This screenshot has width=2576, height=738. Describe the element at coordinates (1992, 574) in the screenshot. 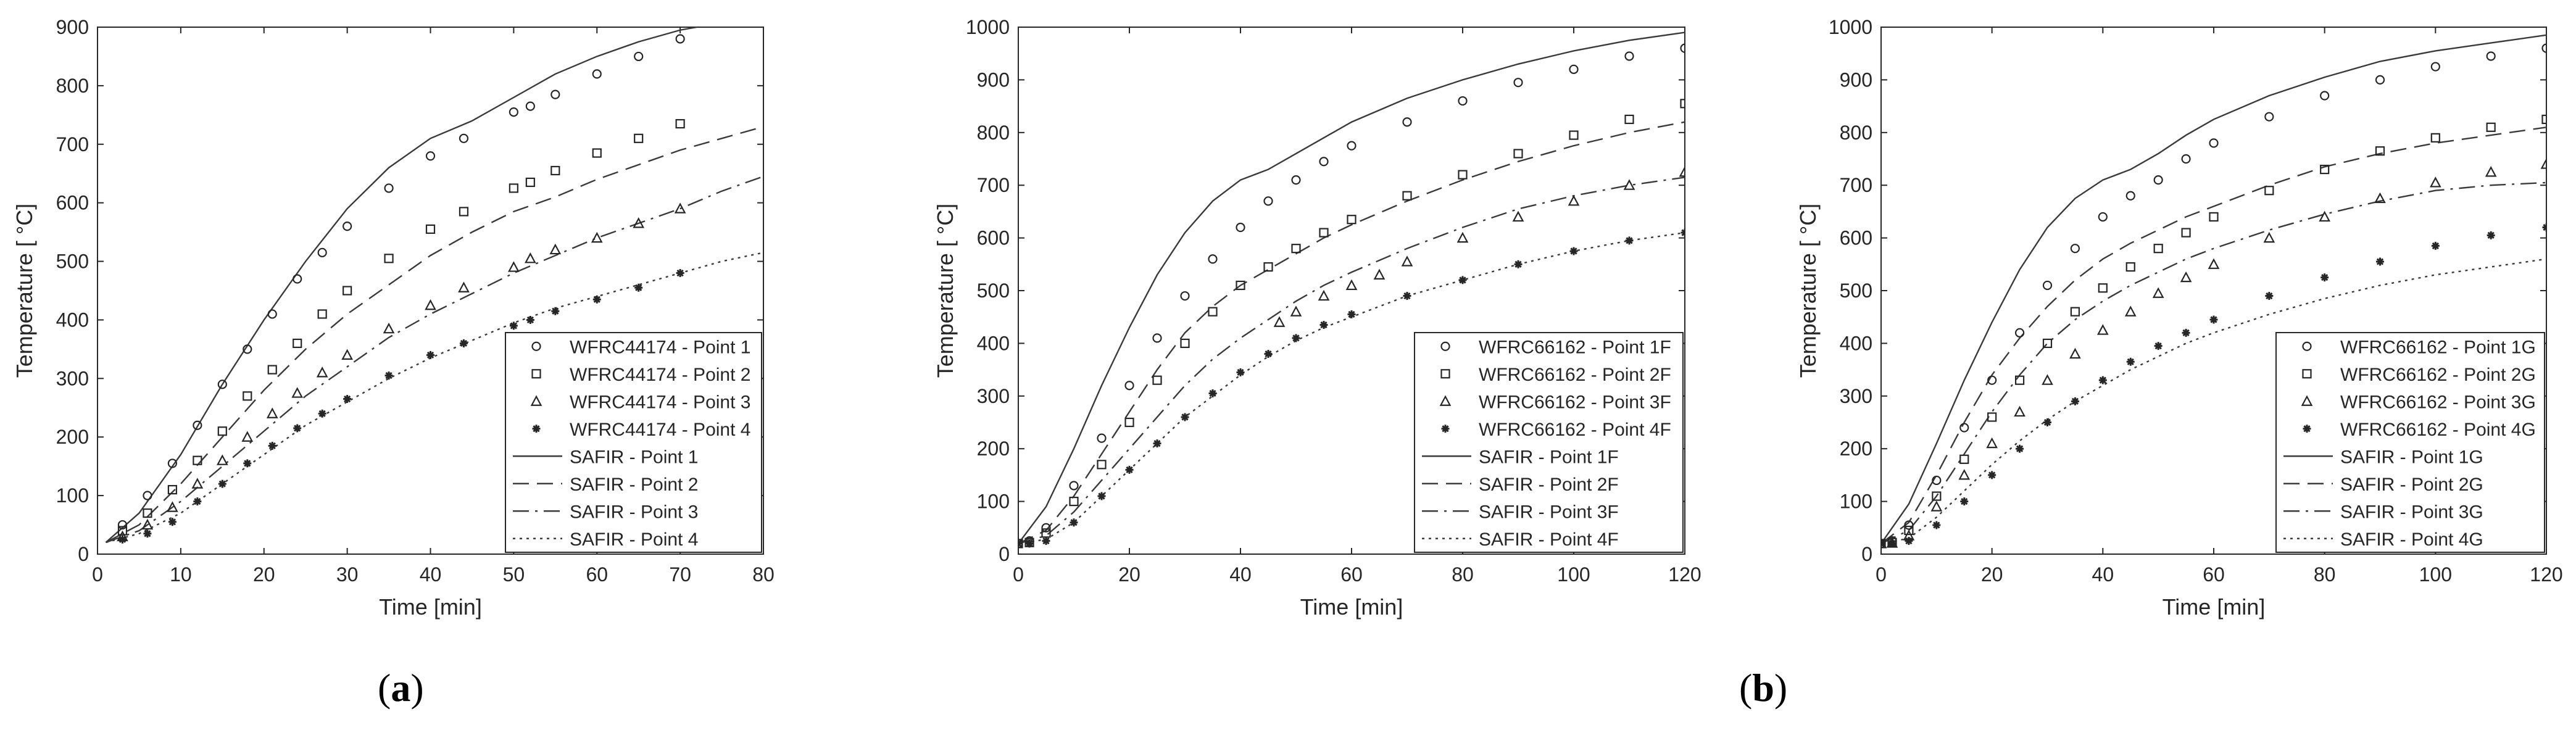

I see `x-tick-label: 20` at that location.